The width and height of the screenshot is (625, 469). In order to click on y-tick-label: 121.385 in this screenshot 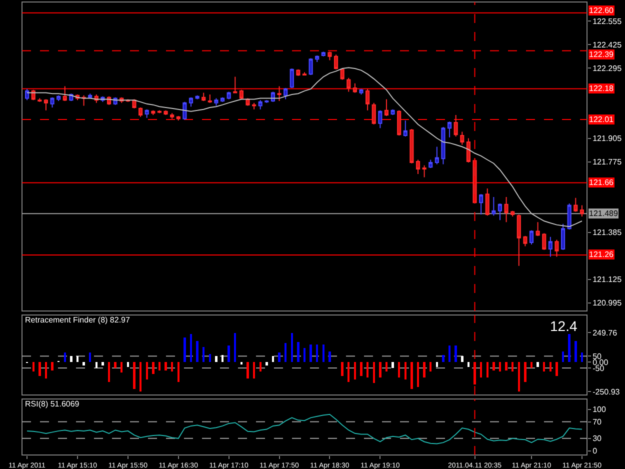, I will do `click(607, 233)`.